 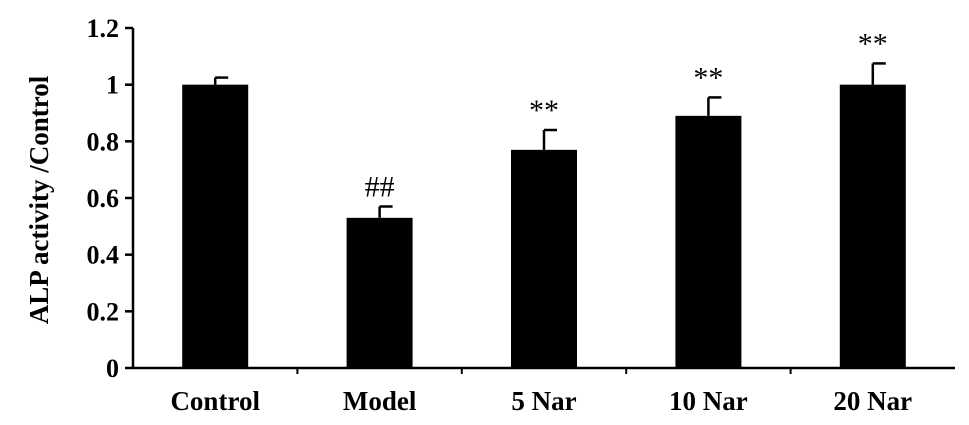 What do you see at coordinates (103, 141) in the screenshot?
I see `y-tick-label: 0.8` at bounding box center [103, 141].